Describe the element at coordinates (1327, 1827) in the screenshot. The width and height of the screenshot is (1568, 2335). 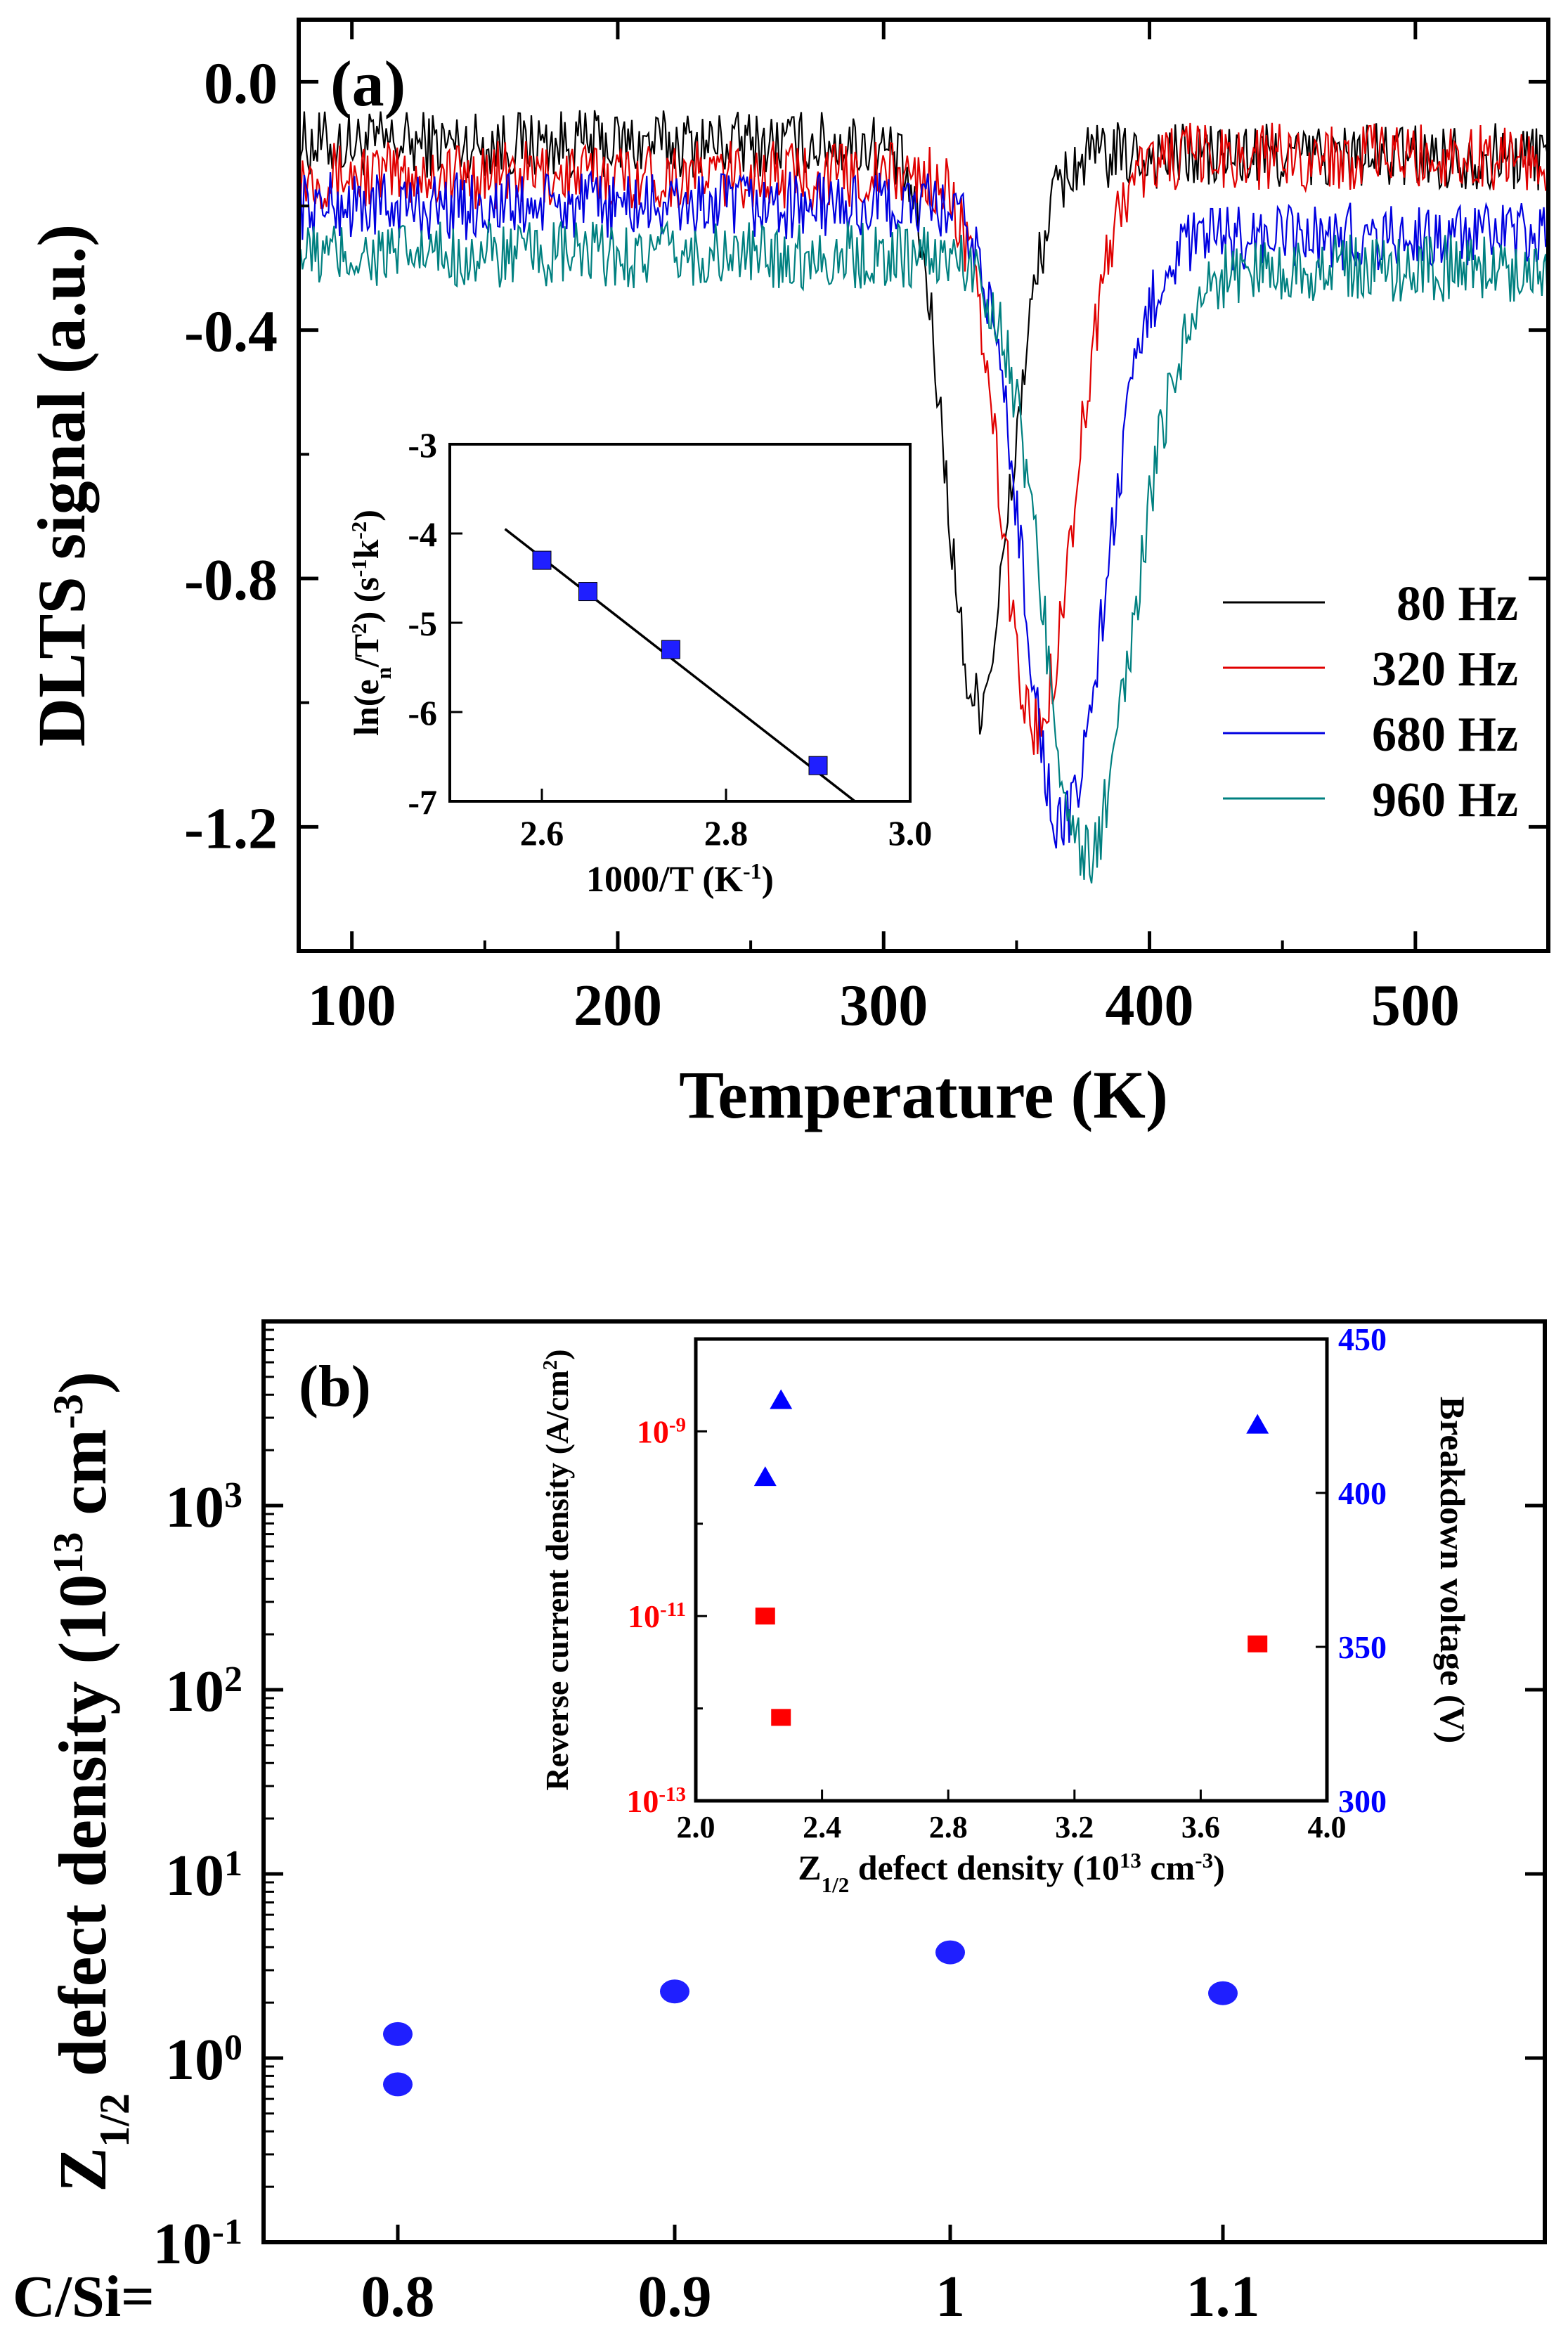
I see `inset-x-tick-label: 4.0` at that location.